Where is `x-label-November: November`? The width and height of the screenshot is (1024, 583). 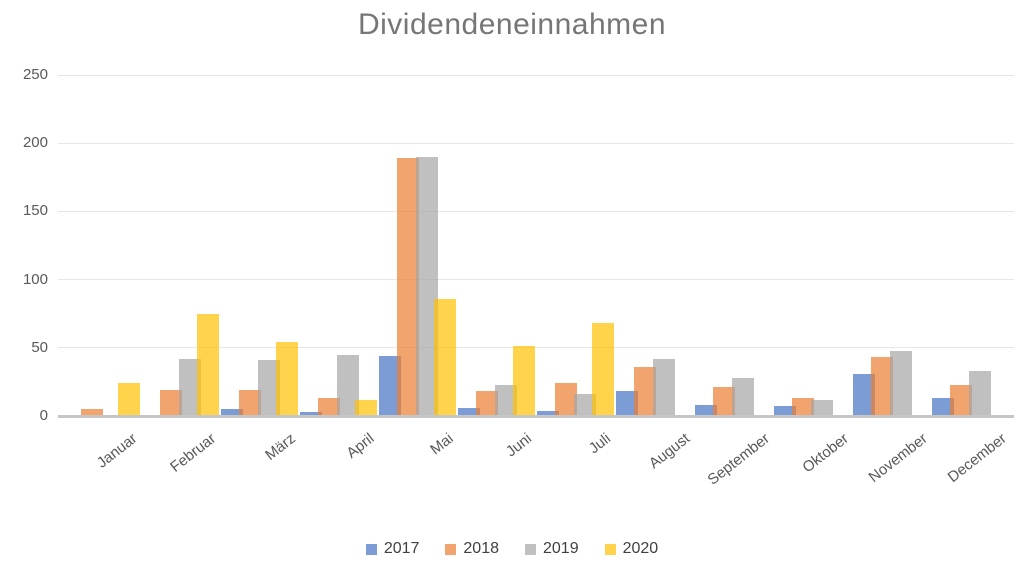
x-label-November: November is located at coordinates (898, 458).